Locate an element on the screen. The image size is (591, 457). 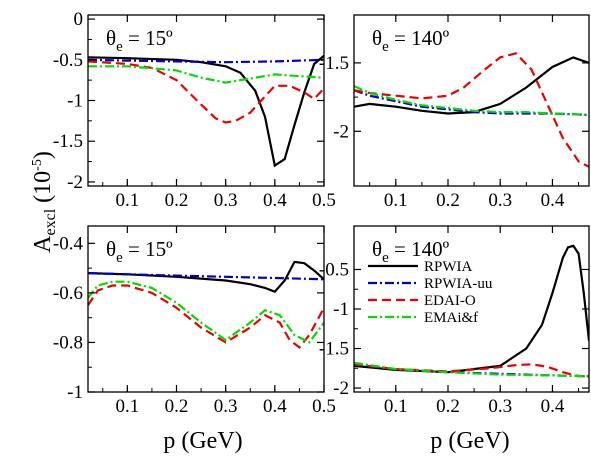
legend-label: EMAi&f is located at coordinates (451, 318).